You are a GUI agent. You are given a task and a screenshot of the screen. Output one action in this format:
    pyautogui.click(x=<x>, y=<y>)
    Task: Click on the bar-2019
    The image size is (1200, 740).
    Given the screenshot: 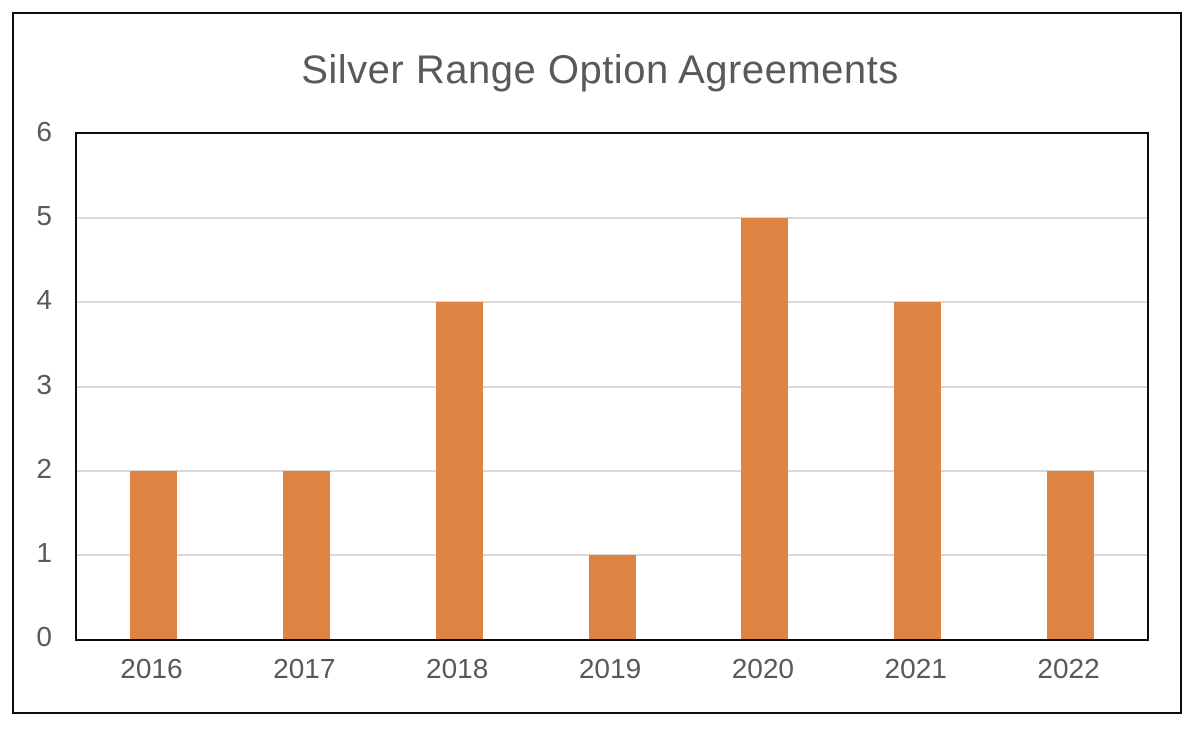 What is the action you would take?
    pyautogui.click(x=612, y=596)
    